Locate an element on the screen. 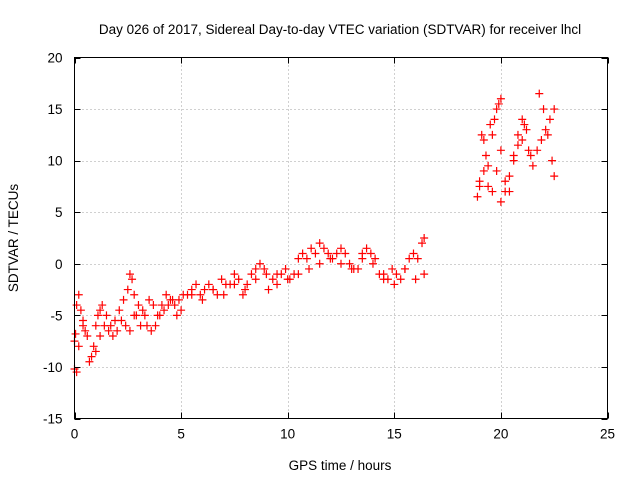 This screenshot has width=640, height=480. series-1-points is located at coordinates (249, 315).